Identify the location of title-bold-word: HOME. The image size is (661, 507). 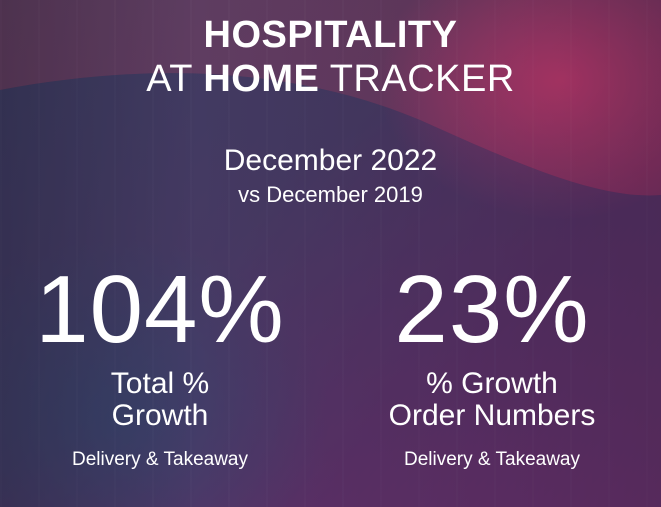
(261, 79).